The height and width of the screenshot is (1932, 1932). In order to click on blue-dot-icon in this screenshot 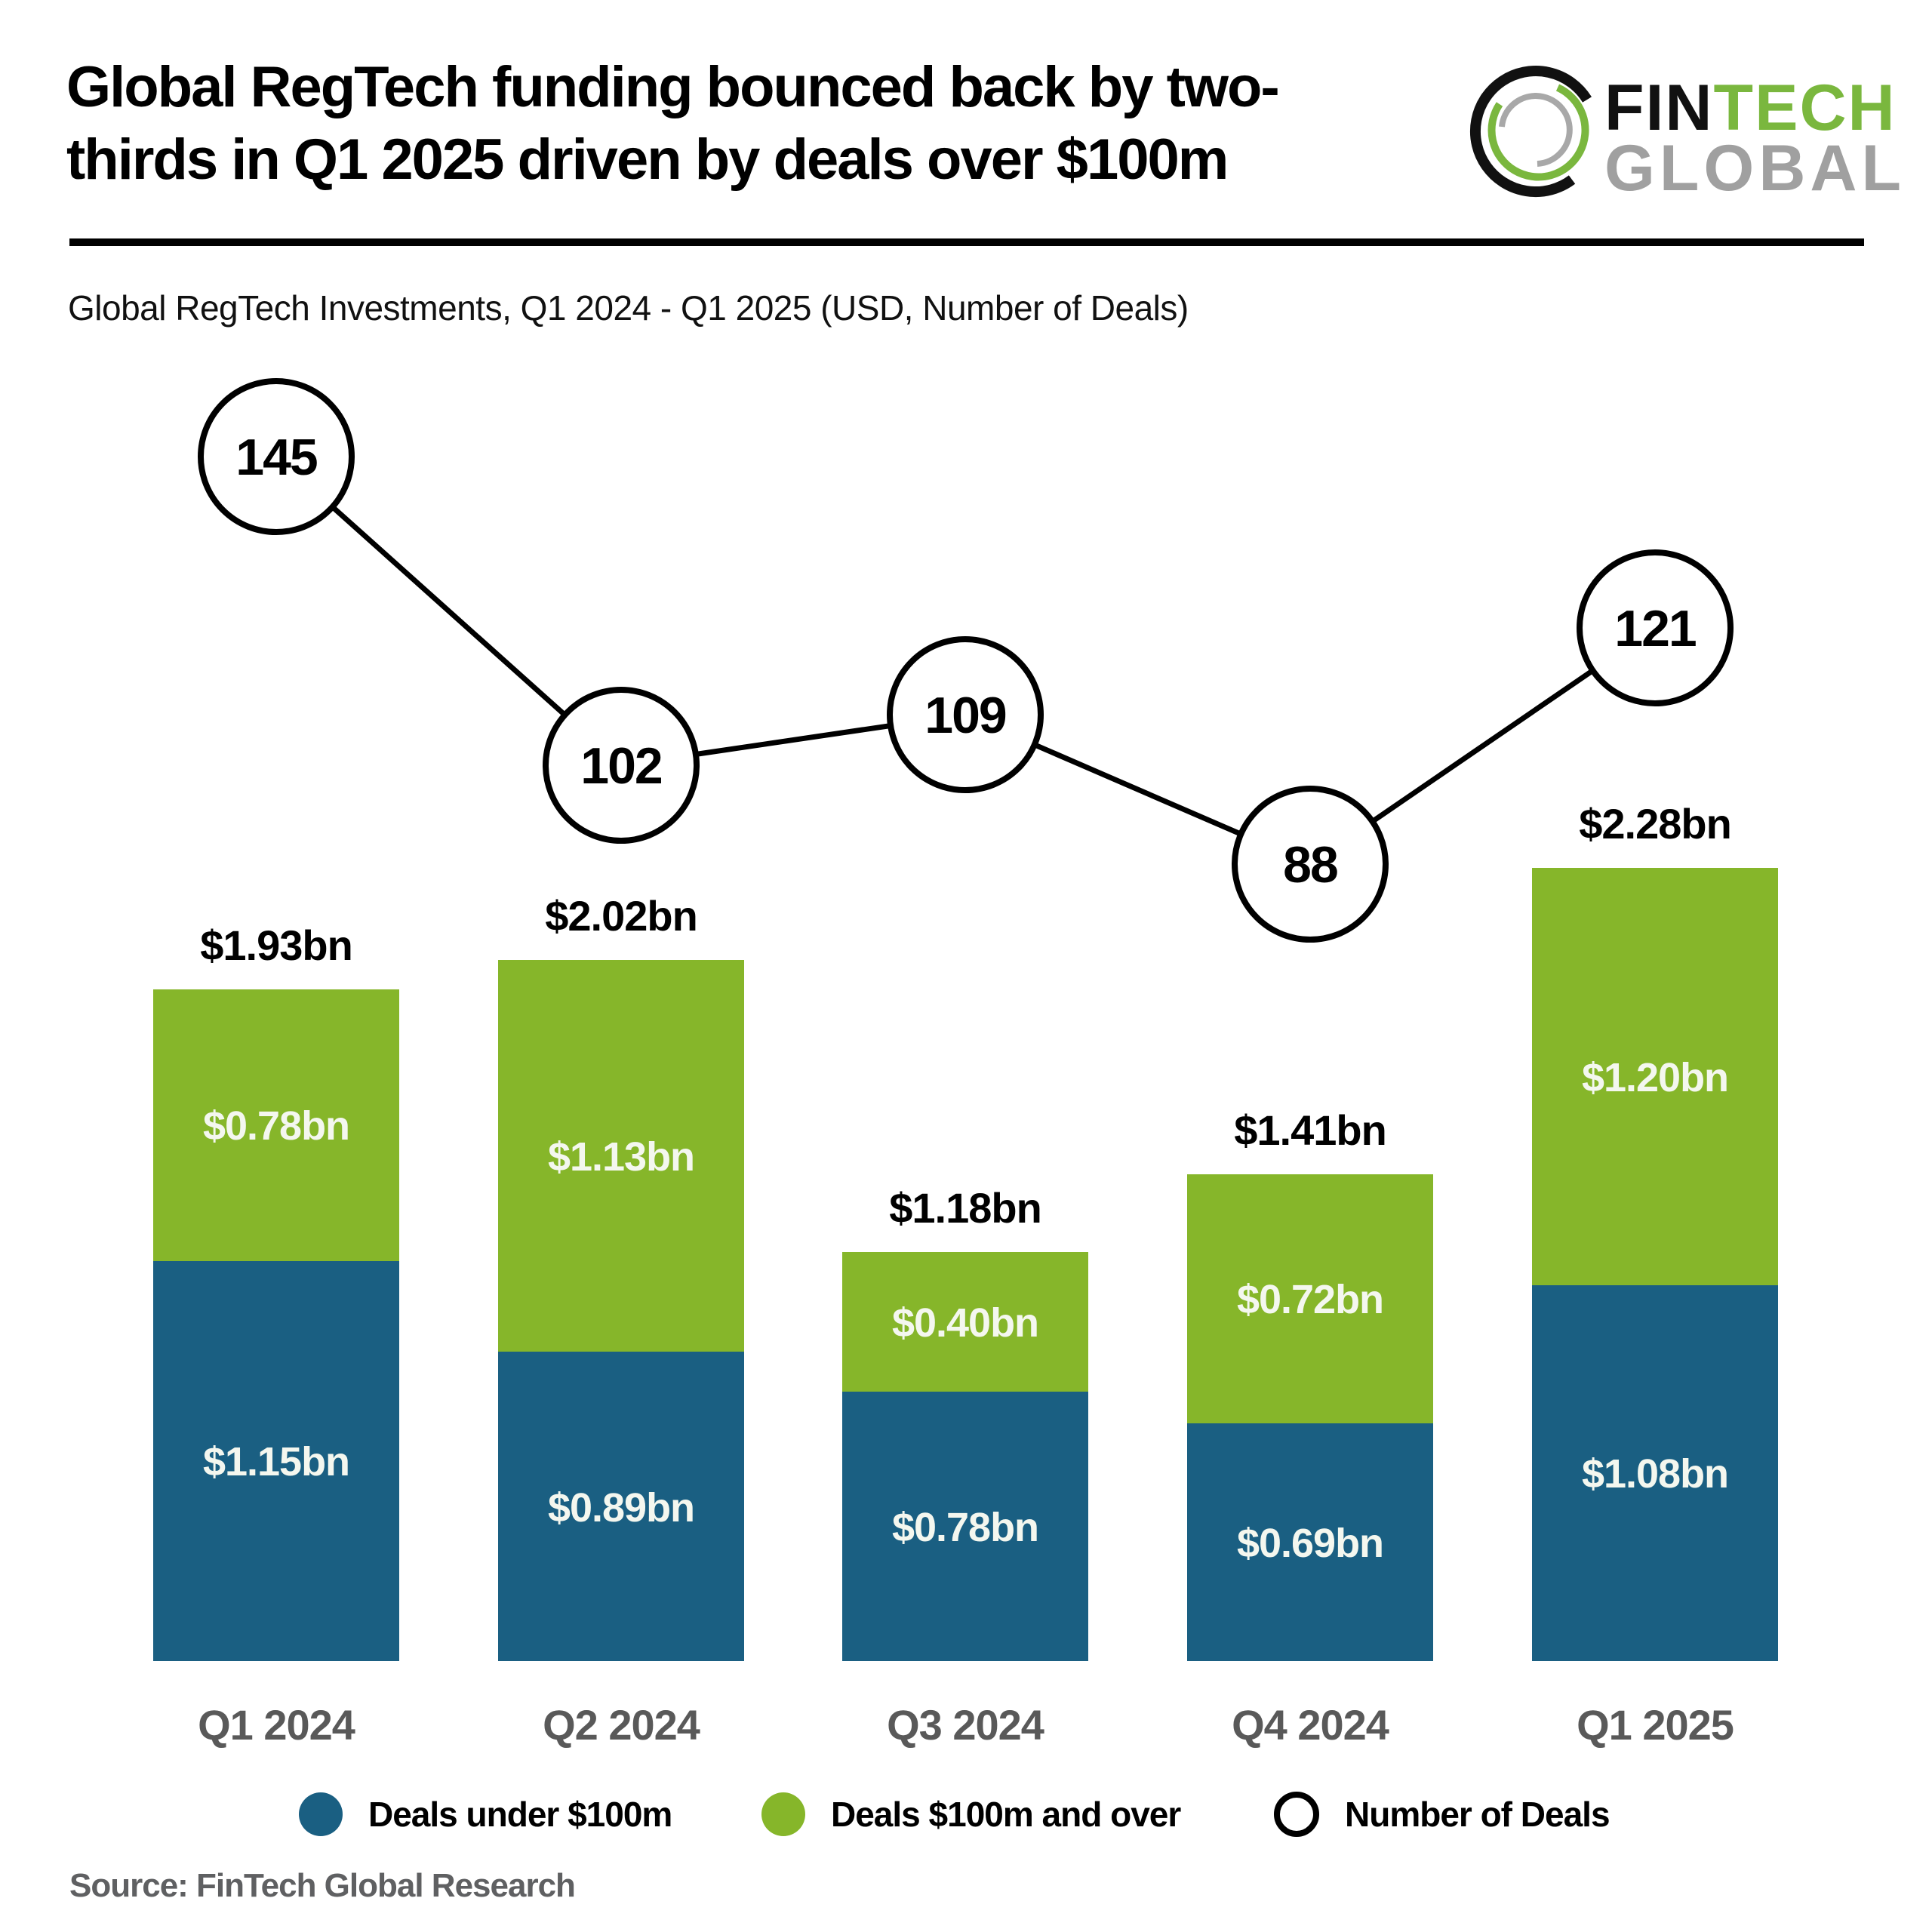, I will do `click(321, 1814)`.